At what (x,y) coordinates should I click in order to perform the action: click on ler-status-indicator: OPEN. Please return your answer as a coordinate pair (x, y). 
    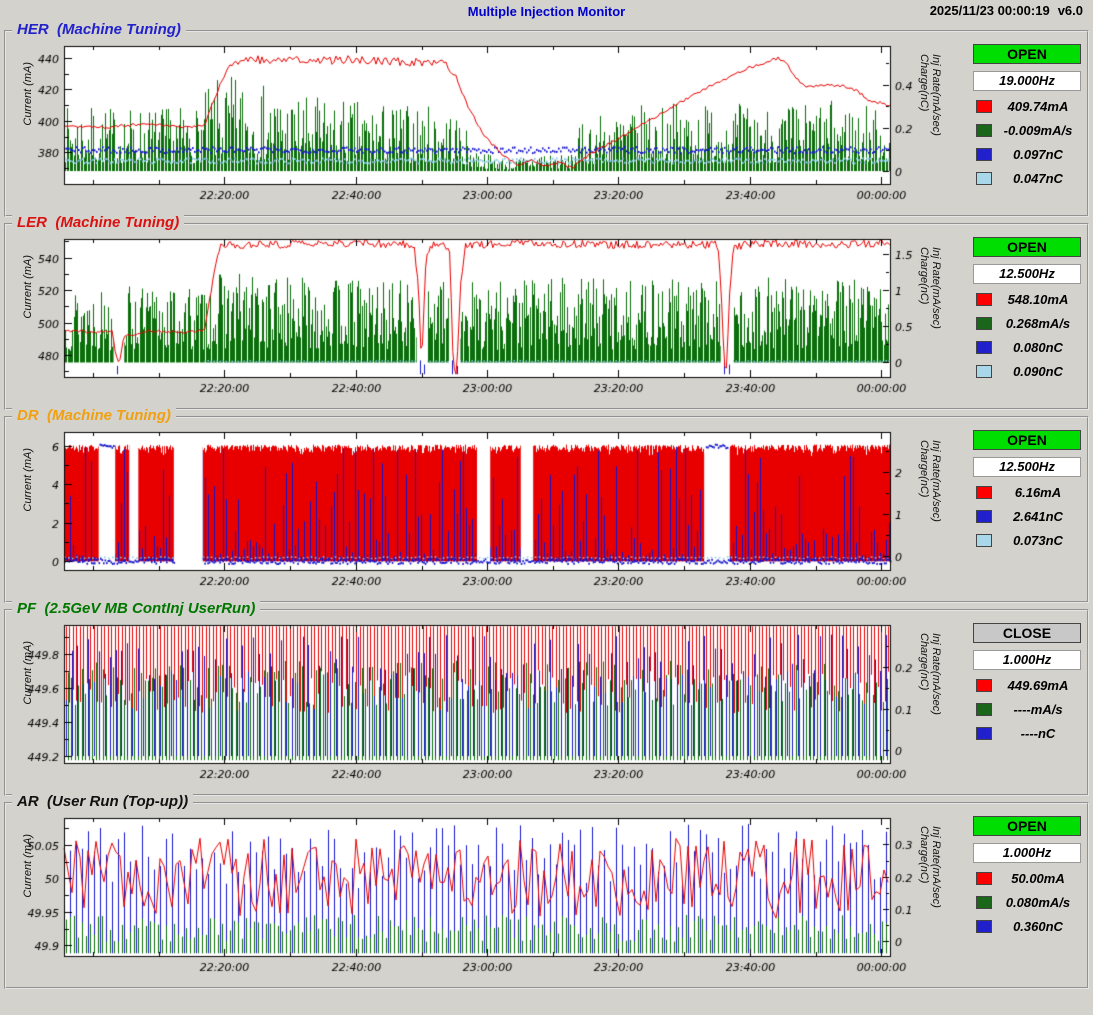
    Looking at the image, I should click on (1027, 247).